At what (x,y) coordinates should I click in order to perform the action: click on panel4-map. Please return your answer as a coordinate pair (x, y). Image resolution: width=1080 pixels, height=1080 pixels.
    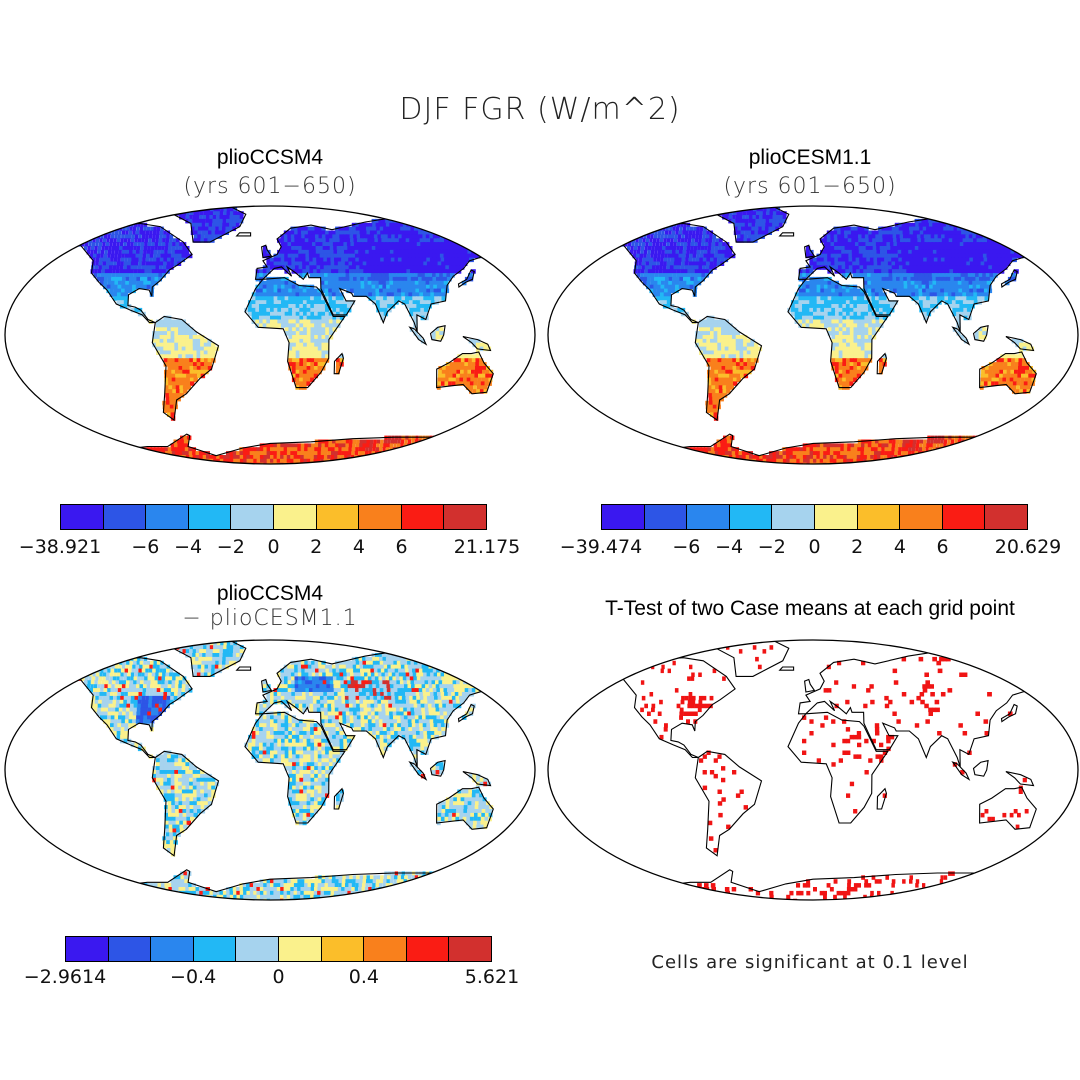
    Looking at the image, I should click on (813, 770).